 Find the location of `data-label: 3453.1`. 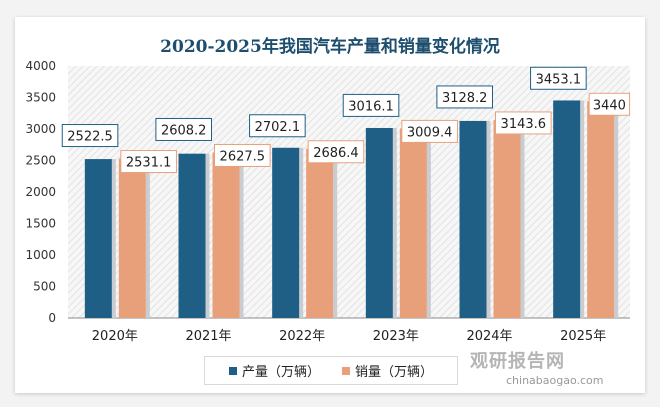

data-label: 3453.1 is located at coordinates (559, 79).